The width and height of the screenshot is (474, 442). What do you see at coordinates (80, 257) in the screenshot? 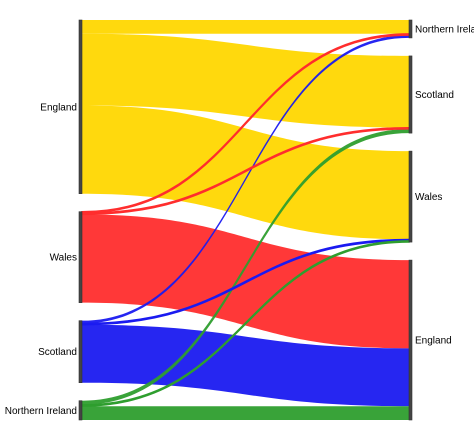
I see `source-node-wales` at bounding box center [80, 257].